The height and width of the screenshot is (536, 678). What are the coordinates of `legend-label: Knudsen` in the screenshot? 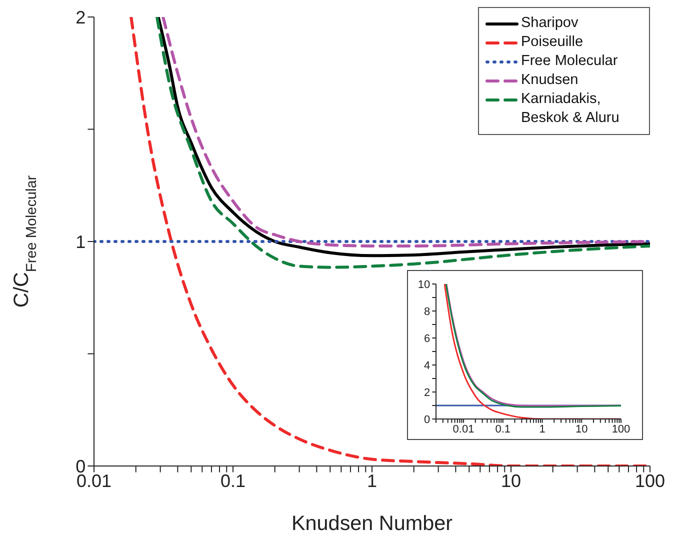 It's located at (549, 80).